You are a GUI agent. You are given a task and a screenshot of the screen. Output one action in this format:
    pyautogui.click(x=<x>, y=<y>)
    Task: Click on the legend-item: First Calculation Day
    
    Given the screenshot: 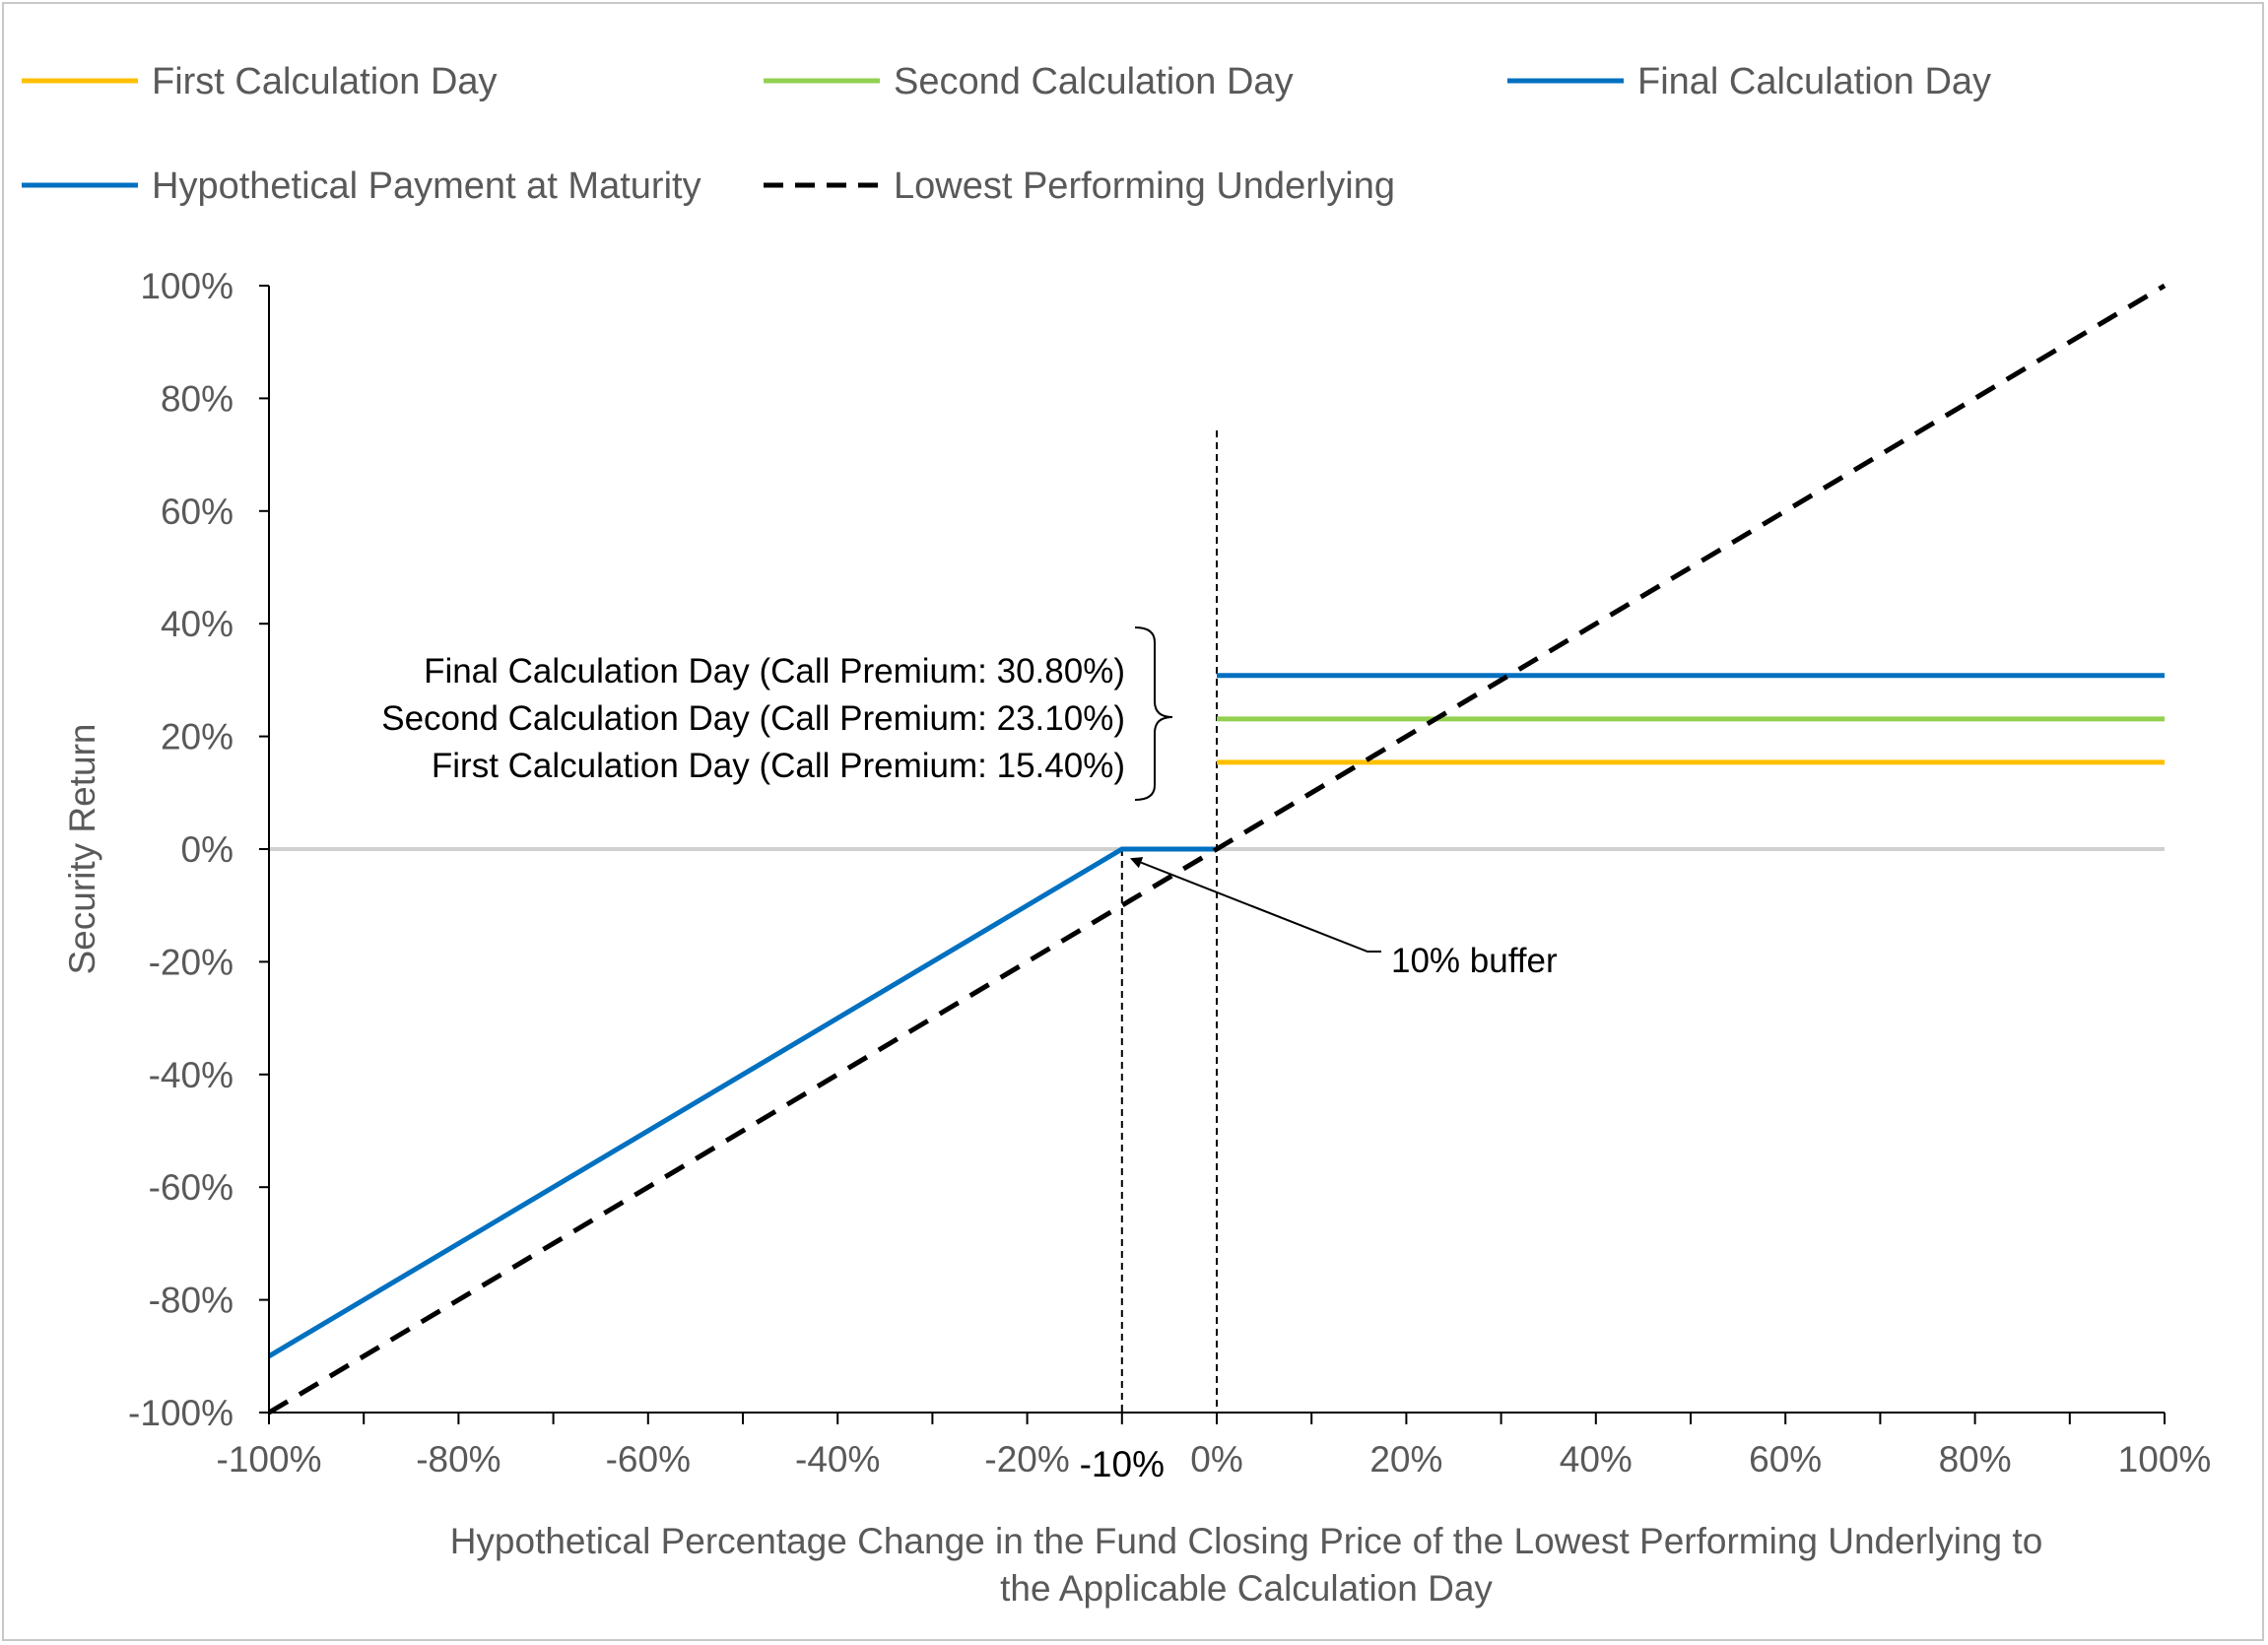 What is the action you would take?
    pyautogui.click(x=260, y=81)
    